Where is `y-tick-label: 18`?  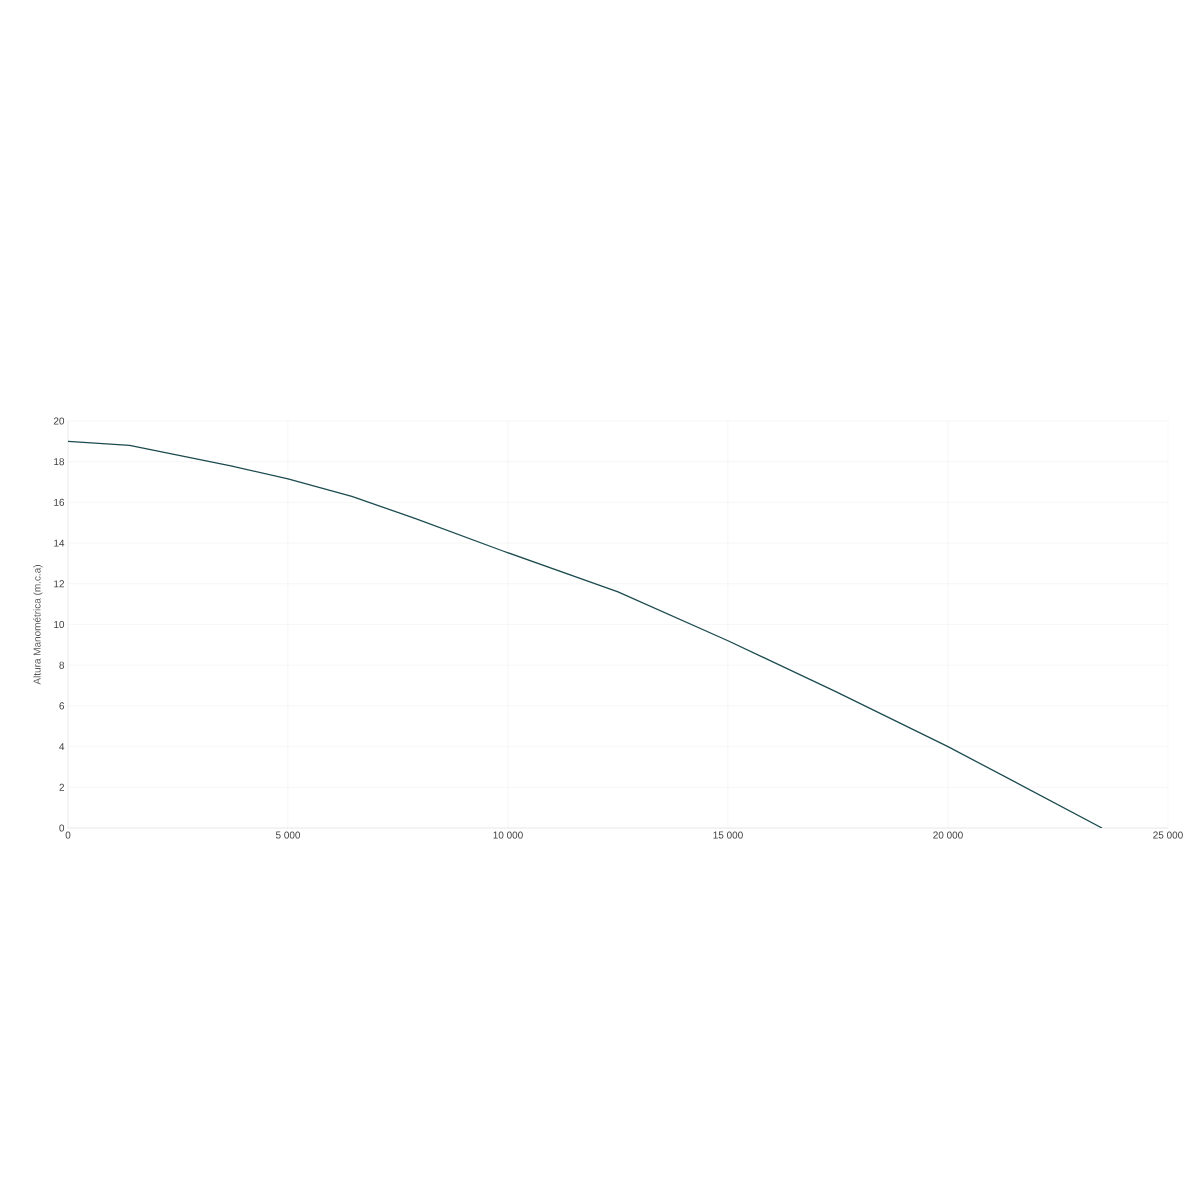
y-tick-label: 18 is located at coordinates (59, 462).